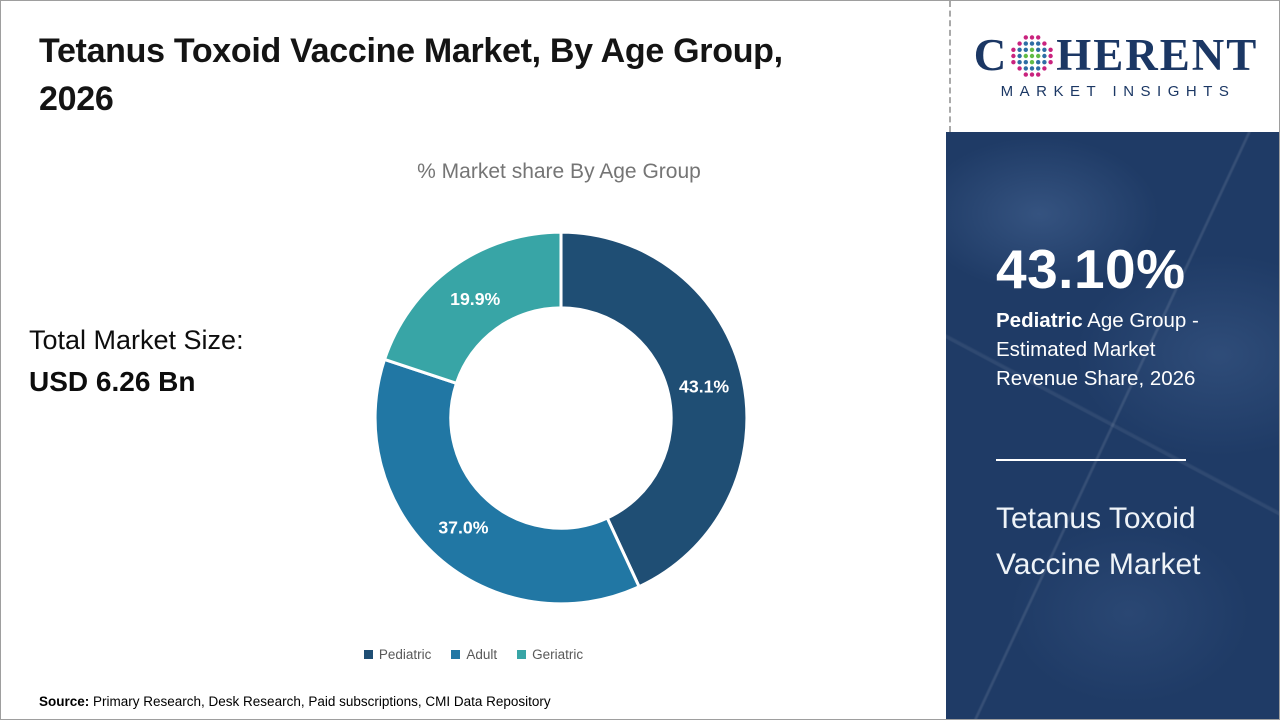 Image resolution: width=1280 pixels, height=720 pixels. I want to click on page-title-line2: 2026, so click(76, 99).